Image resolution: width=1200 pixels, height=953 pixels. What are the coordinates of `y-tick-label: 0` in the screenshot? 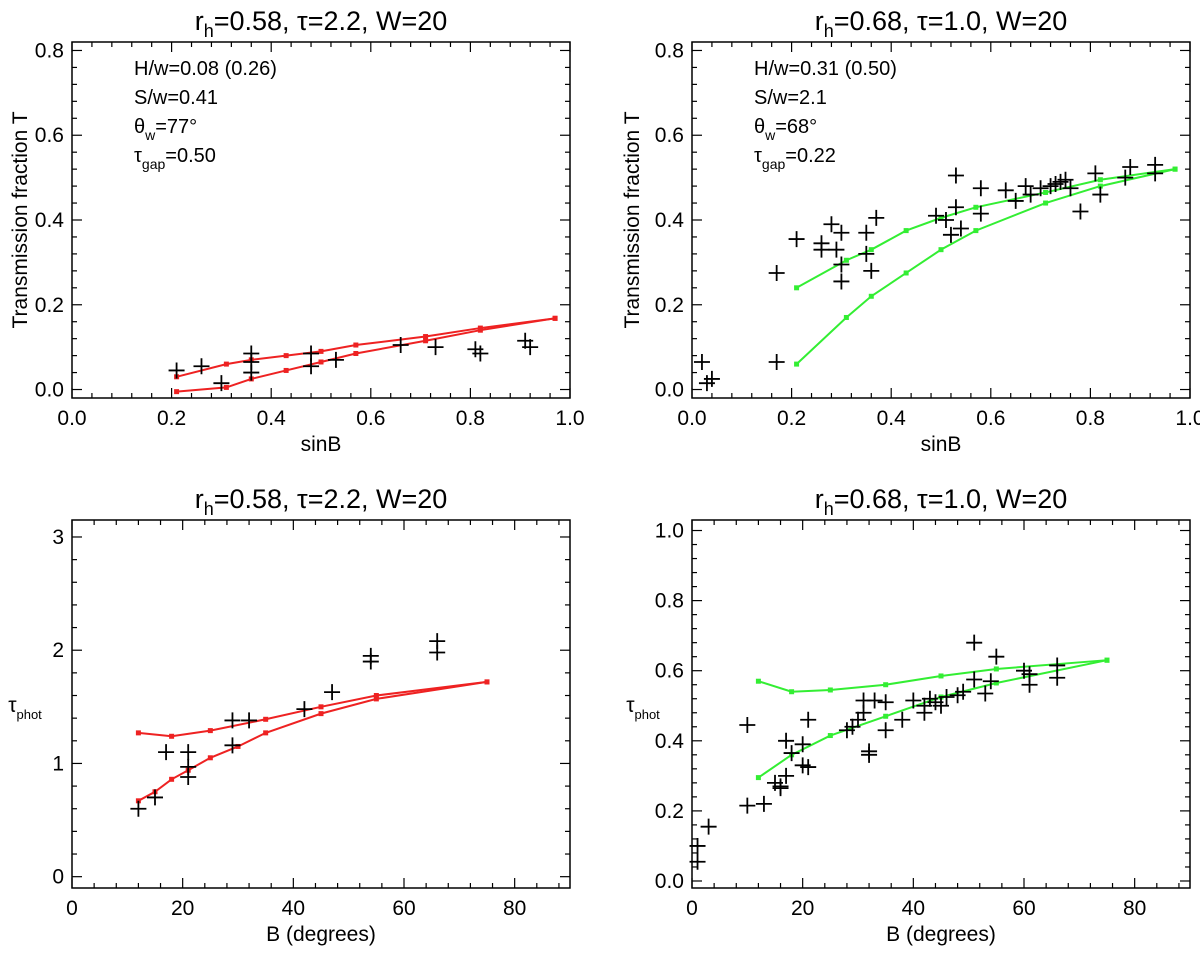 It's located at (58, 877).